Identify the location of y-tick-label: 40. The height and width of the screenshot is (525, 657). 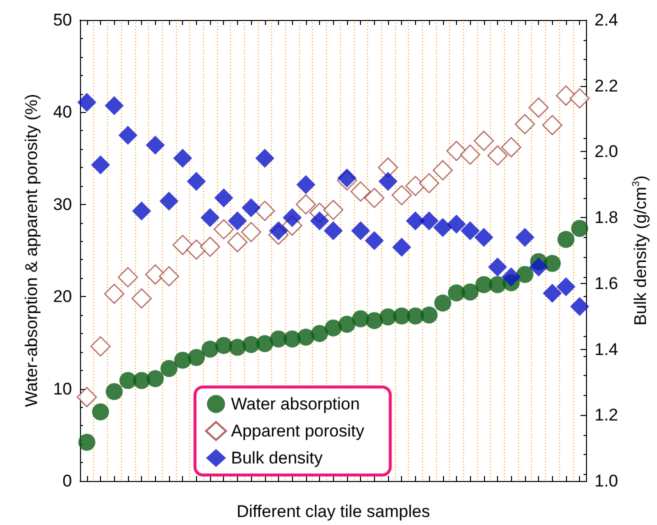
(62, 112).